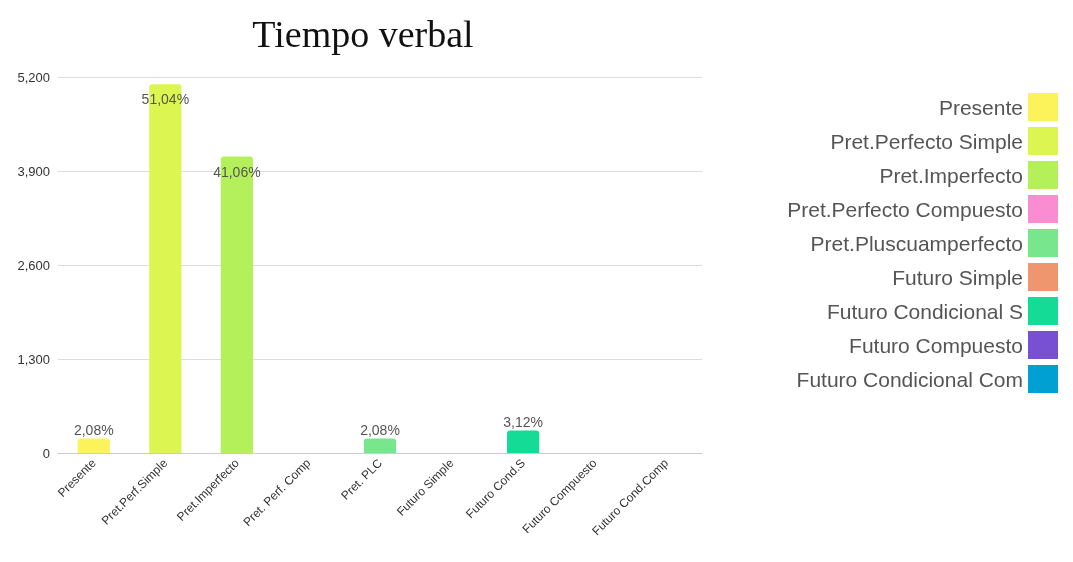  I want to click on legend-label: Futuro Simple, so click(957, 277).